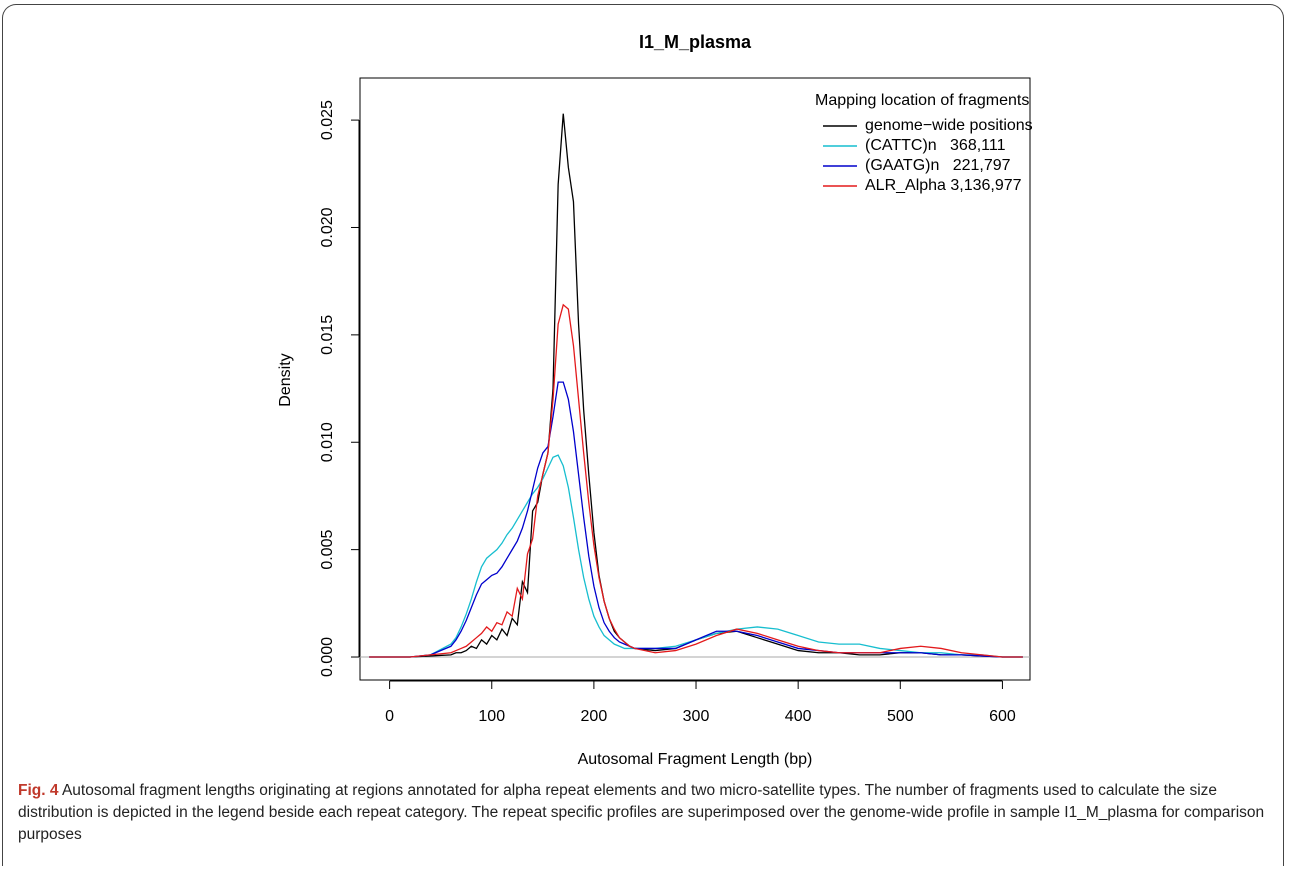 The image size is (1290, 869). I want to click on legend-label: (GAATG)n 221,797, so click(938, 165).